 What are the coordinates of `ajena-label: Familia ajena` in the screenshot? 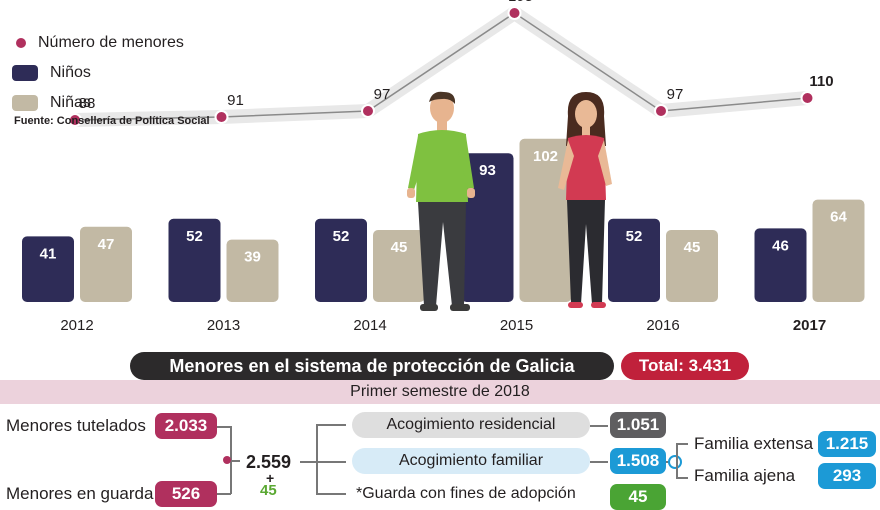 It's located at (745, 475).